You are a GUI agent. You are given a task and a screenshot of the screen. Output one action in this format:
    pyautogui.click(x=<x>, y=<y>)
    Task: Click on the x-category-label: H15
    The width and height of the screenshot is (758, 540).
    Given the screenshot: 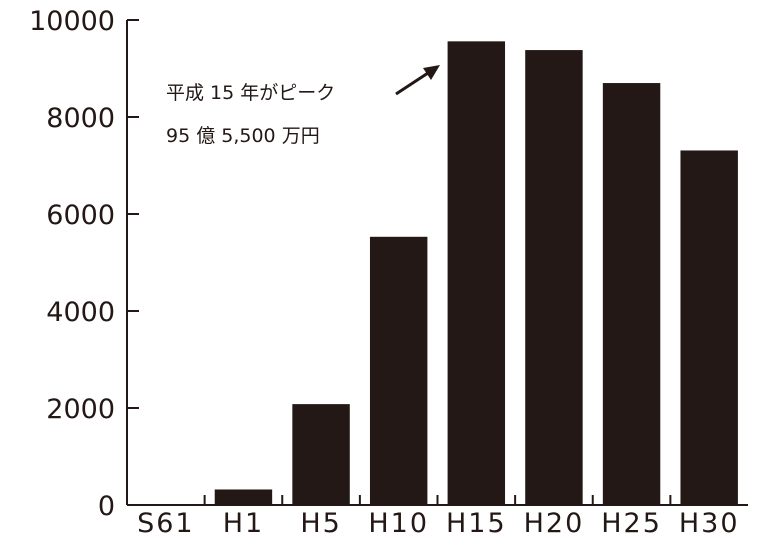 What is the action you would take?
    pyautogui.click(x=476, y=523)
    